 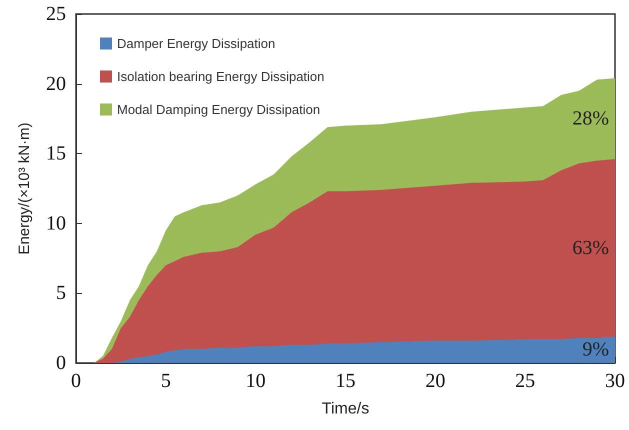 What do you see at coordinates (56, 223) in the screenshot?
I see `y-tick-label: 10` at bounding box center [56, 223].